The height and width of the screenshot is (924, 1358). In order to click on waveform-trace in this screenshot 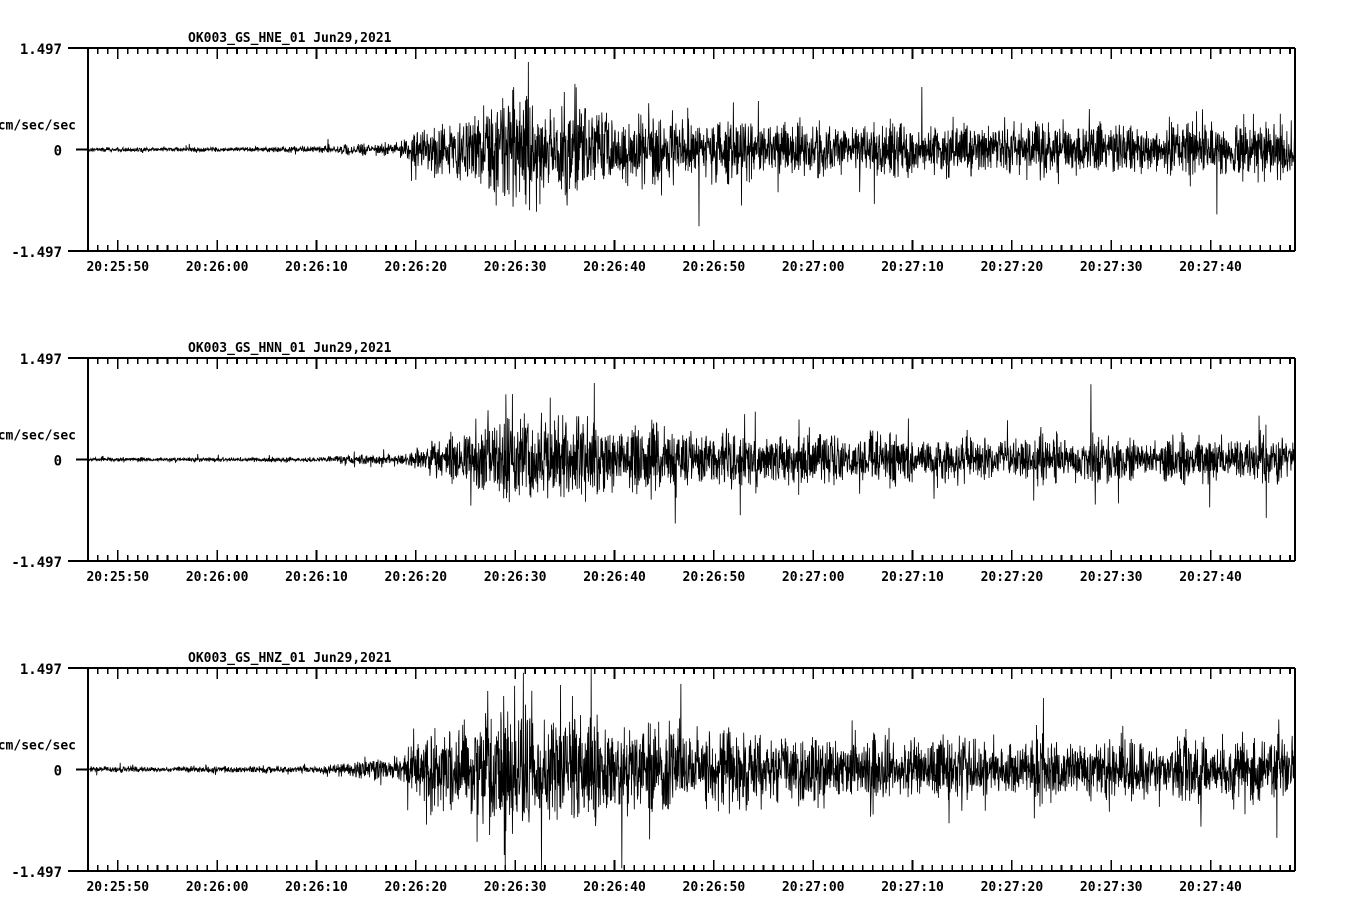, I will do `click(691, 453)`.